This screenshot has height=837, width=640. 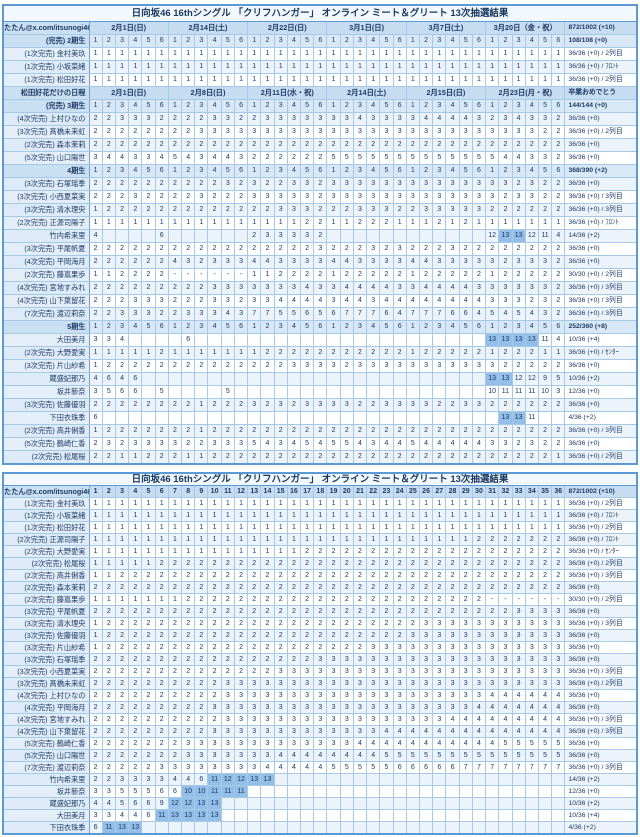 I want to click on column-number: 14, so click(x=267, y=491).